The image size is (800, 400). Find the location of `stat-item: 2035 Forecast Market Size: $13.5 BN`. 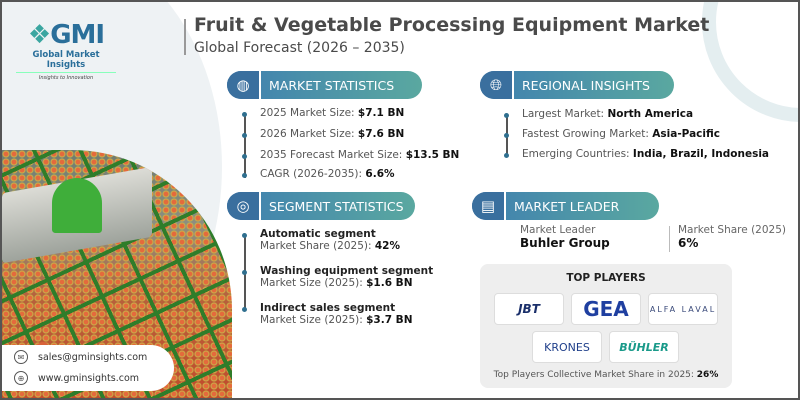

stat-item: 2035 Forecast Market Size: $13.5 BN is located at coordinates (349, 158).